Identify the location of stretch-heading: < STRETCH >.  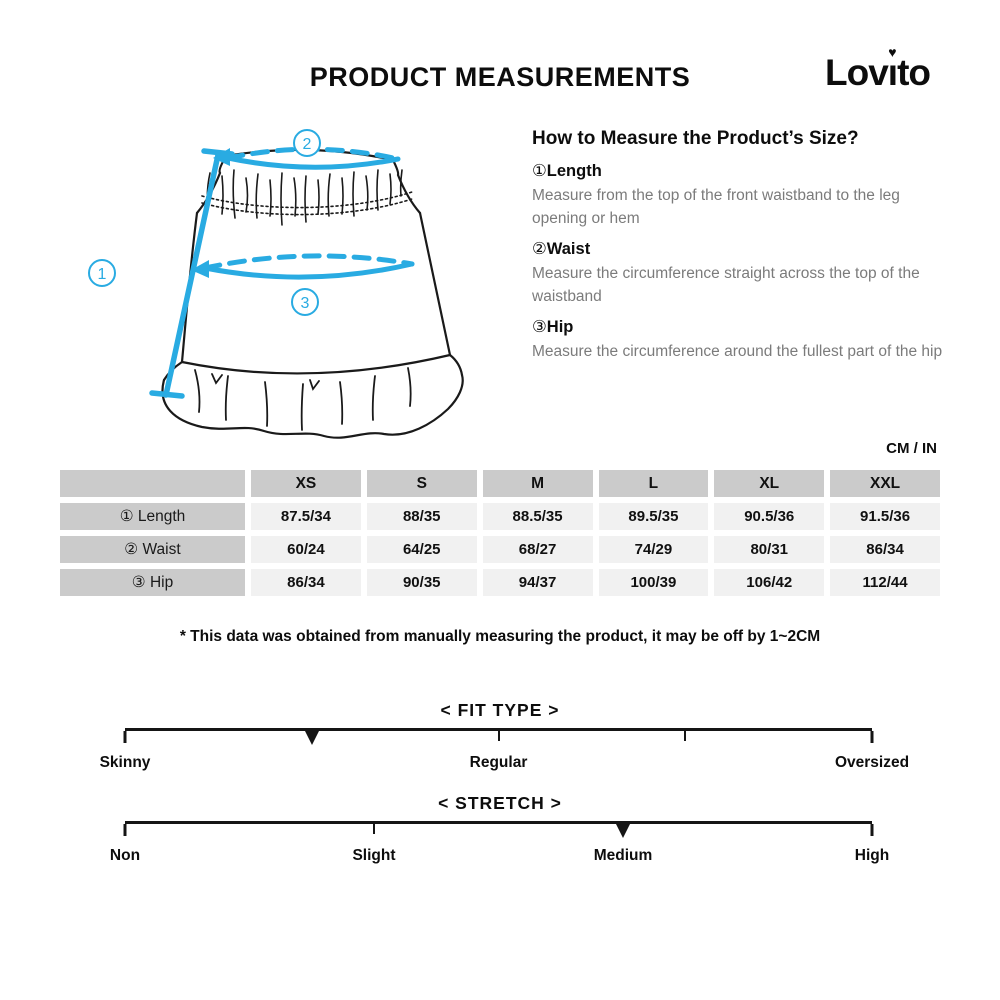
(500, 803).